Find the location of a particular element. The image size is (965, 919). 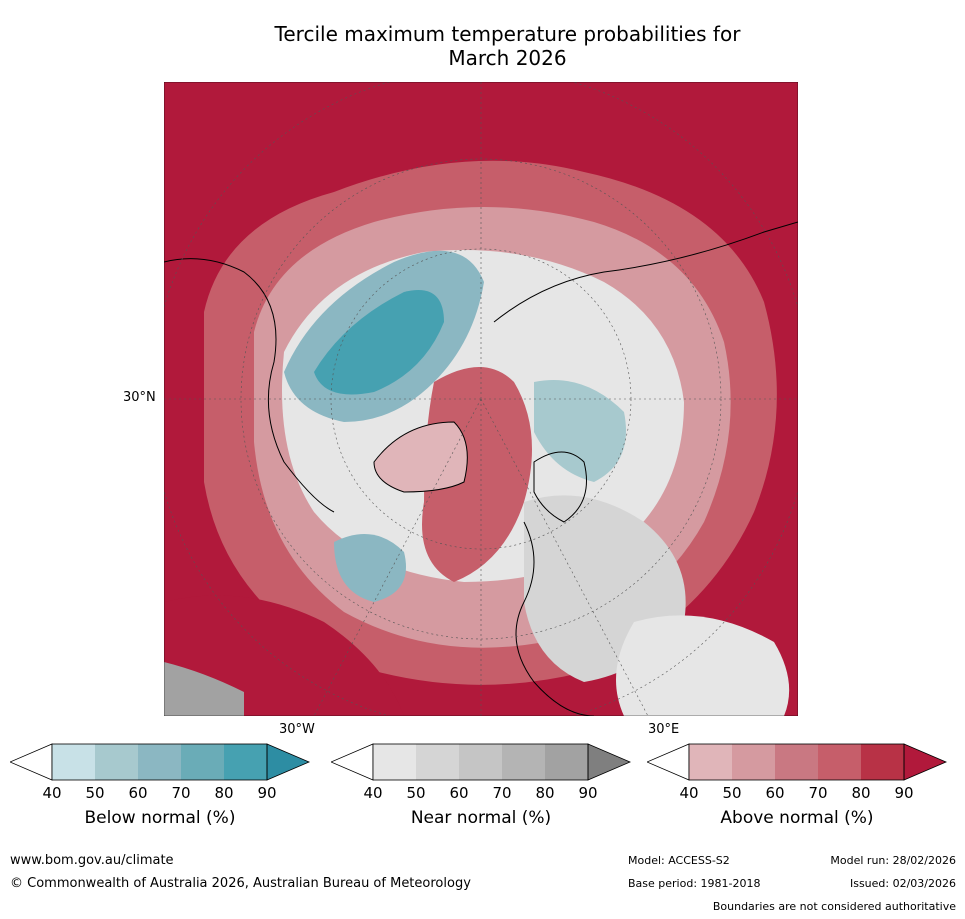

footer-issued: Issued: 02/03/2026 is located at coordinates (902, 883).